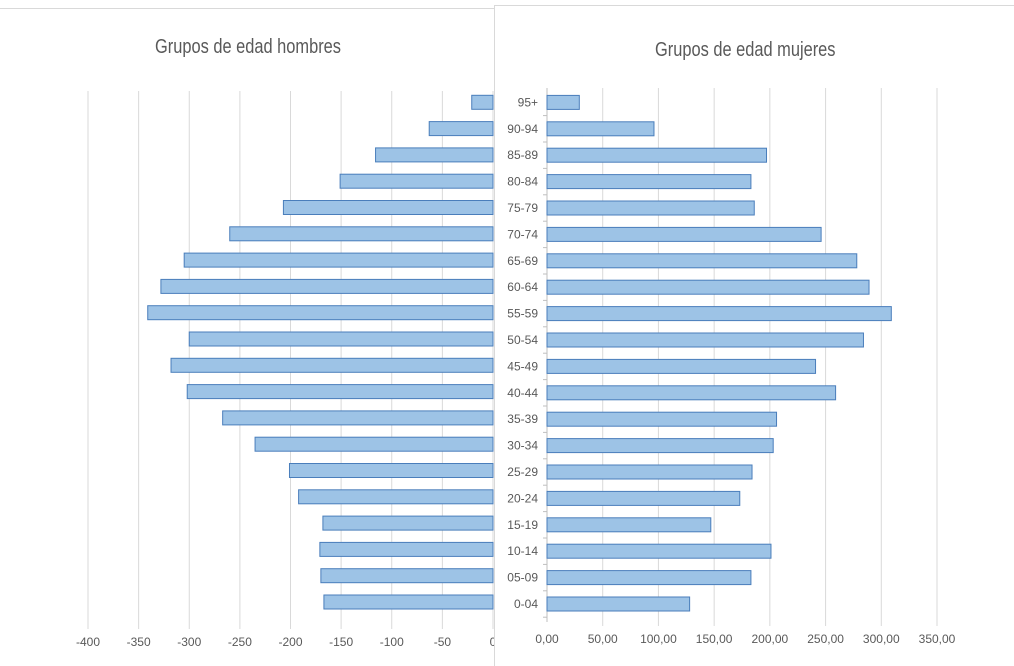 This screenshot has width=1014, height=666. Describe the element at coordinates (88, 642) in the screenshot. I see `x-tick-label: -400` at that location.